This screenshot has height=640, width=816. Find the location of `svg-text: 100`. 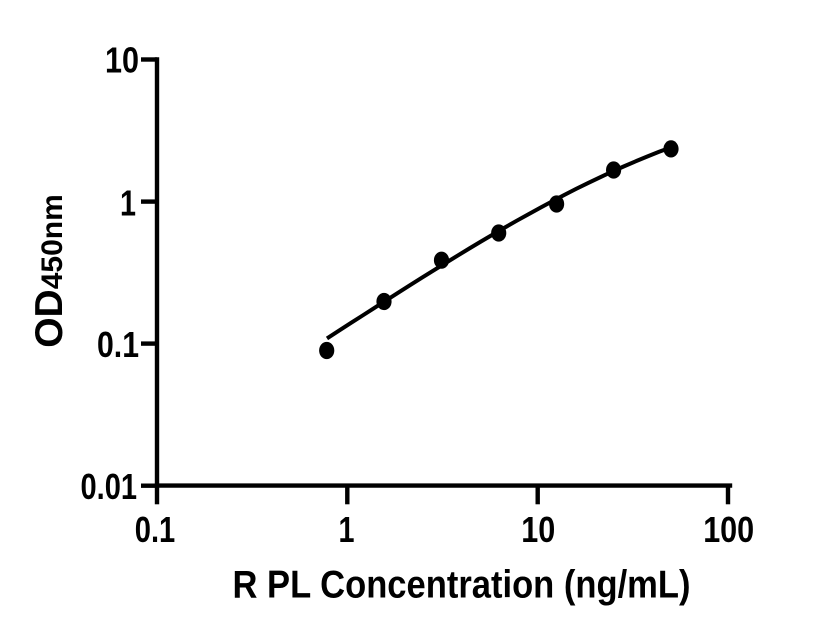

svg-text: 100 is located at coordinates (728, 529).